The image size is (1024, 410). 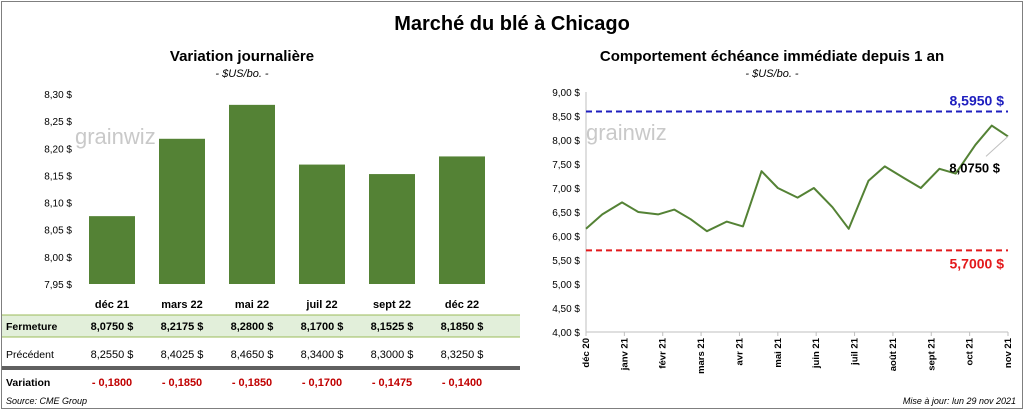 What do you see at coordinates (242, 74) in the screenshot?
I see `left-chart-unit: - $US/bo. -` at bounding box center [242, 74].